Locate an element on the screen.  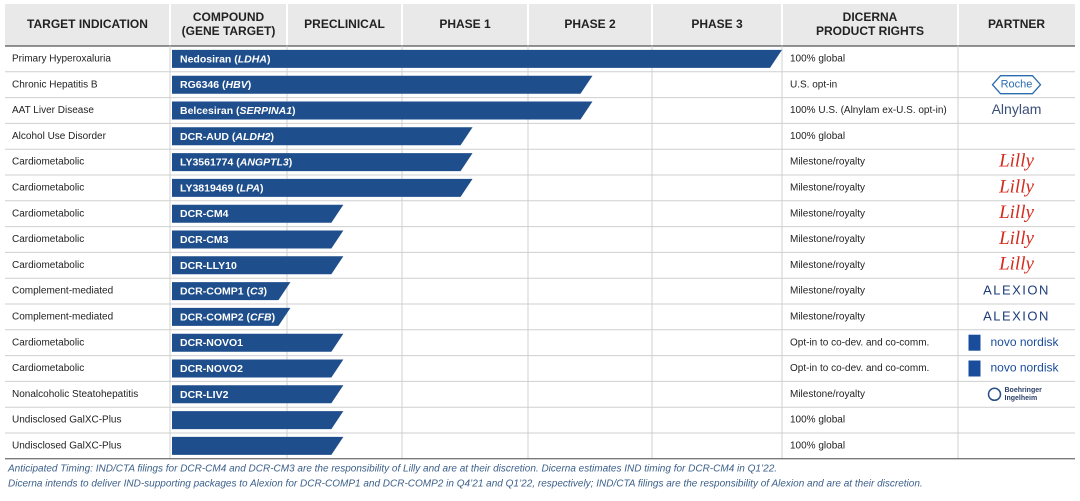
compound-part: LY3819469 ( is located at coordinates (210, 188).